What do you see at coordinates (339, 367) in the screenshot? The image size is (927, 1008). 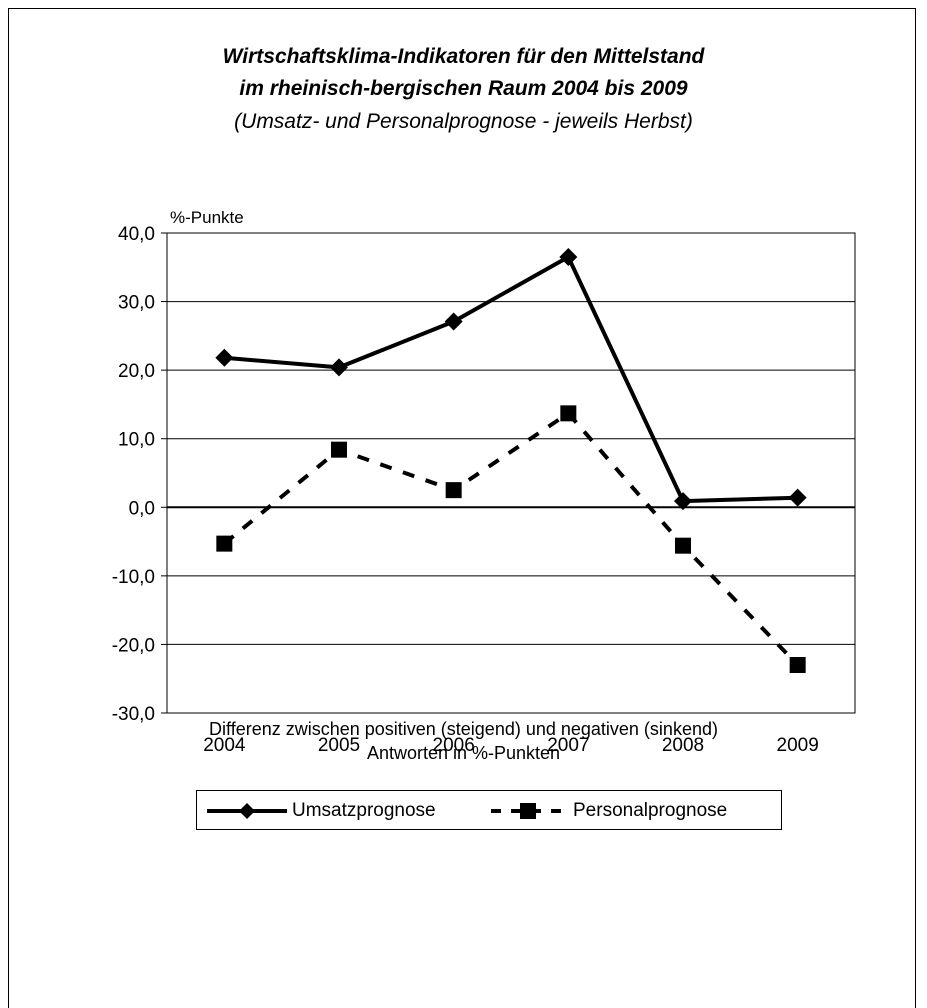 I see `data-point-diamond-2005` at bounding box center [339, 367].